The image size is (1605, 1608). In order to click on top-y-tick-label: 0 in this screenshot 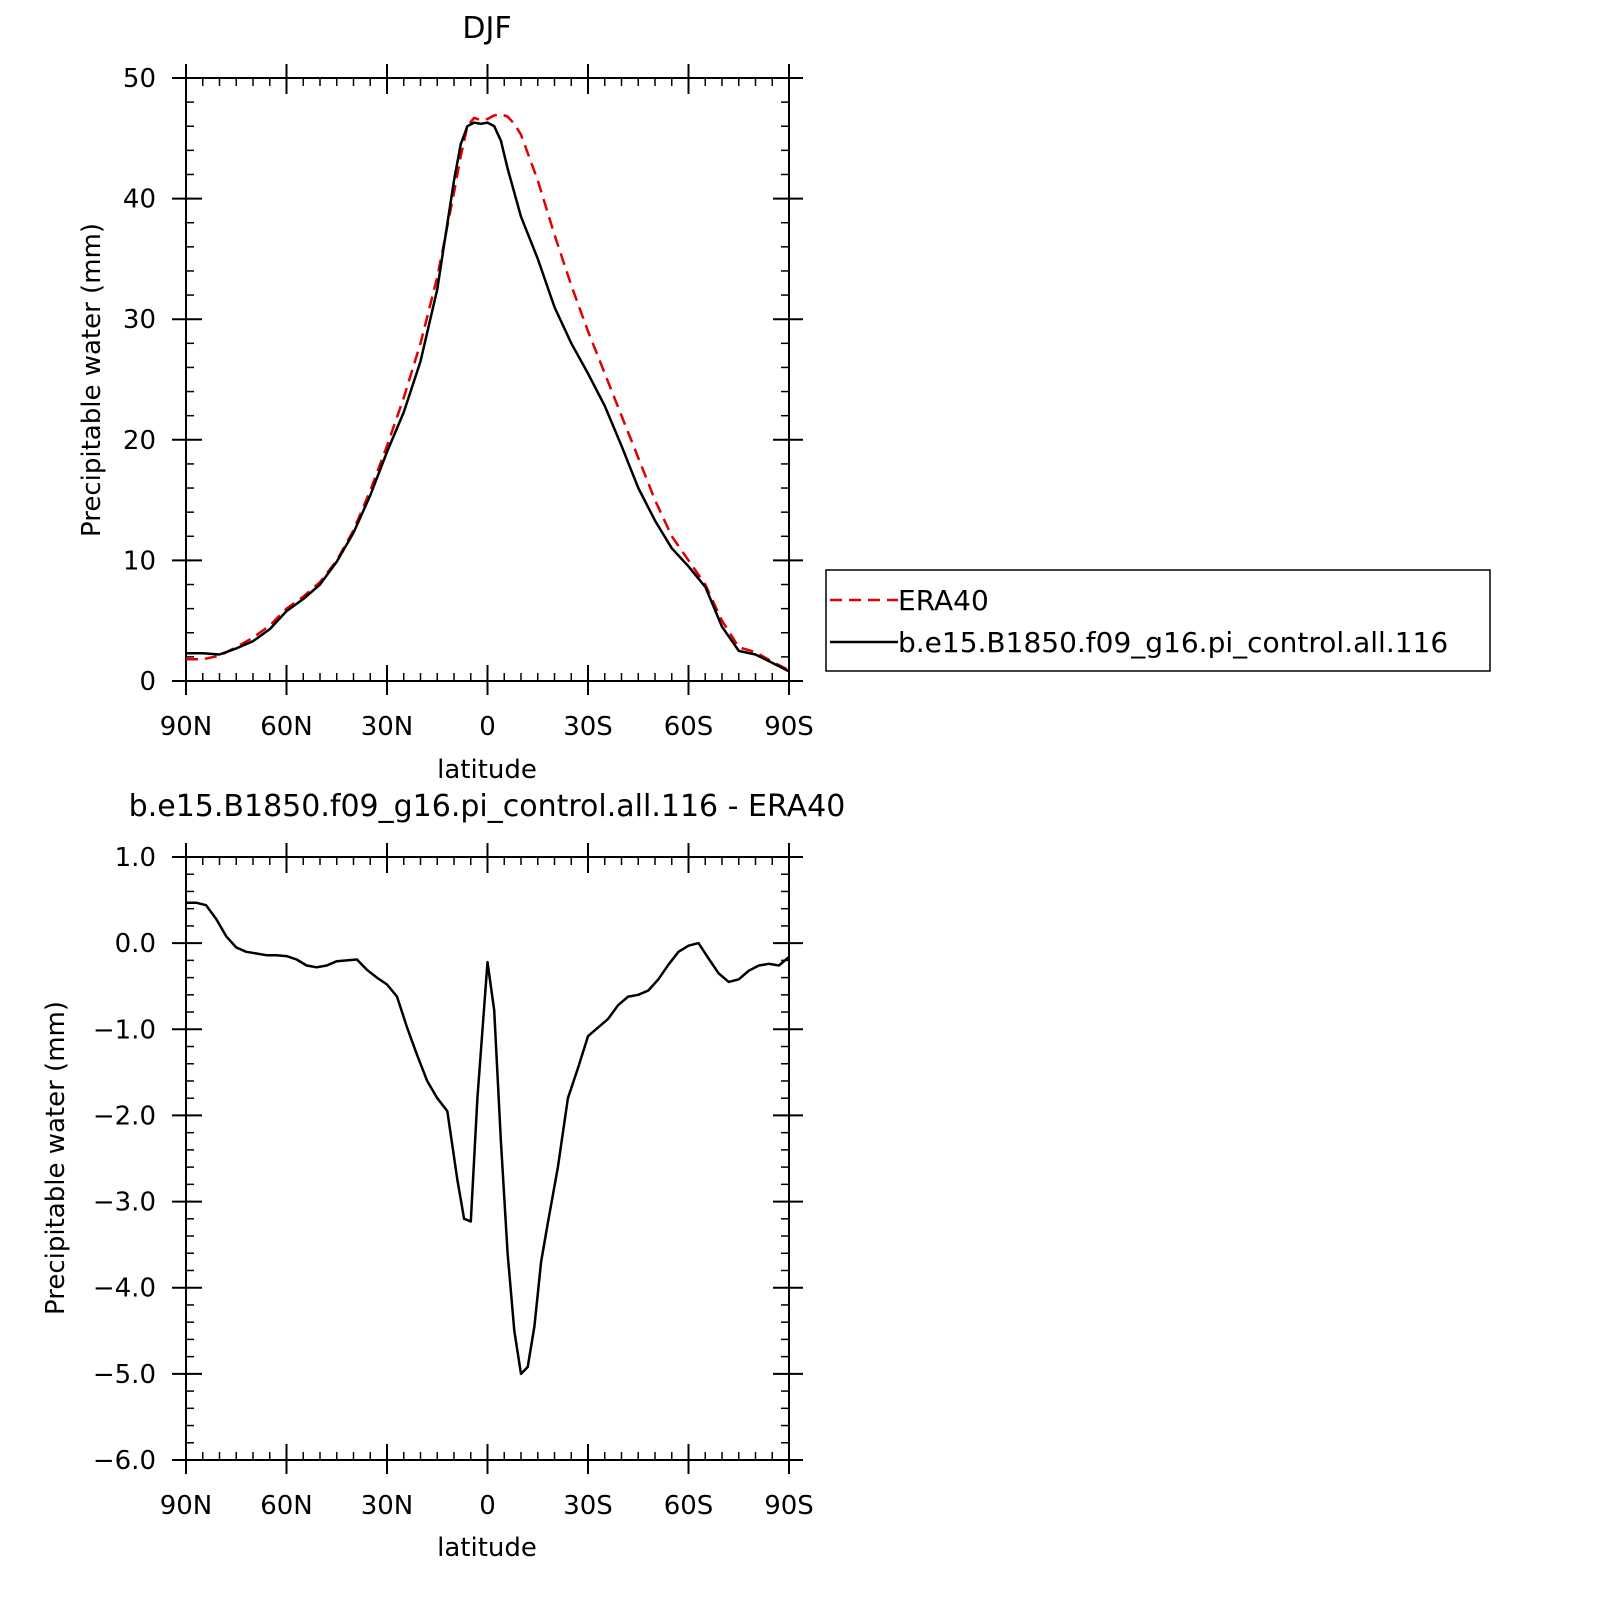, I will do `click(147, 682)`.